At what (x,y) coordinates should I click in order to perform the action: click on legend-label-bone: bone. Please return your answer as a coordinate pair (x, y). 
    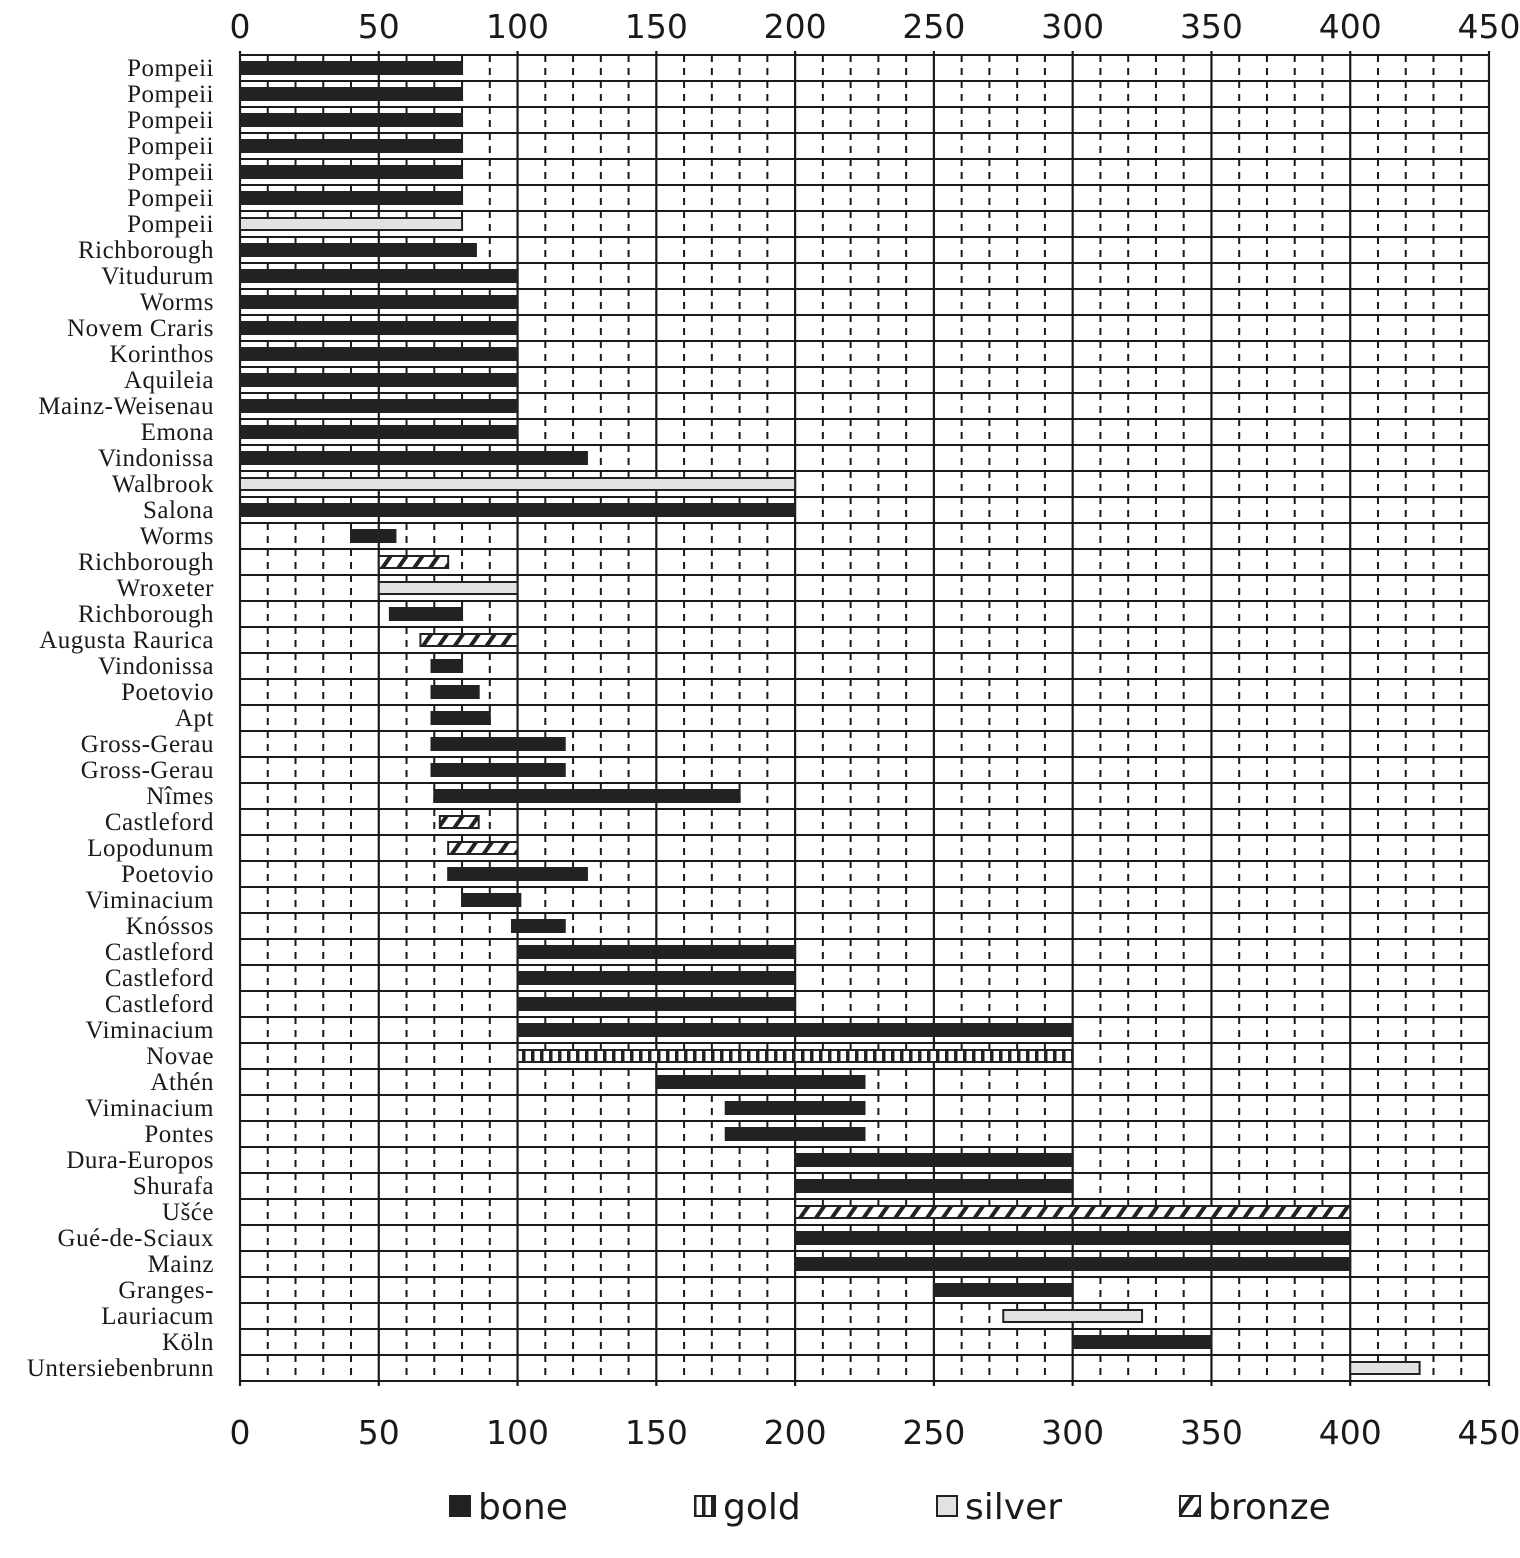
    Looking at the image, I should click on (523, 1507).